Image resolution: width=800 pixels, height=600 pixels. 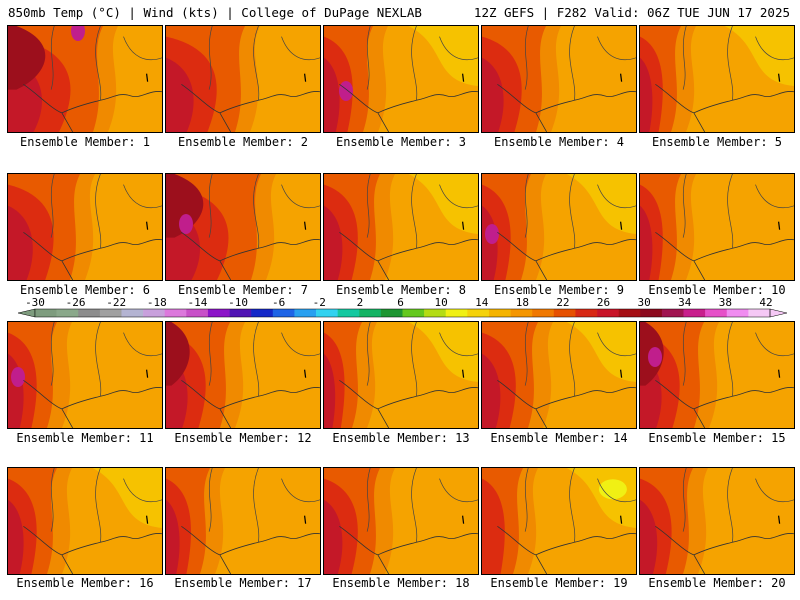 What do you see at coordinates (401, 583) in the screenshot?
I see `ensemble-member-label: Ensemble Member: 18` at bounding box center [401, 583].